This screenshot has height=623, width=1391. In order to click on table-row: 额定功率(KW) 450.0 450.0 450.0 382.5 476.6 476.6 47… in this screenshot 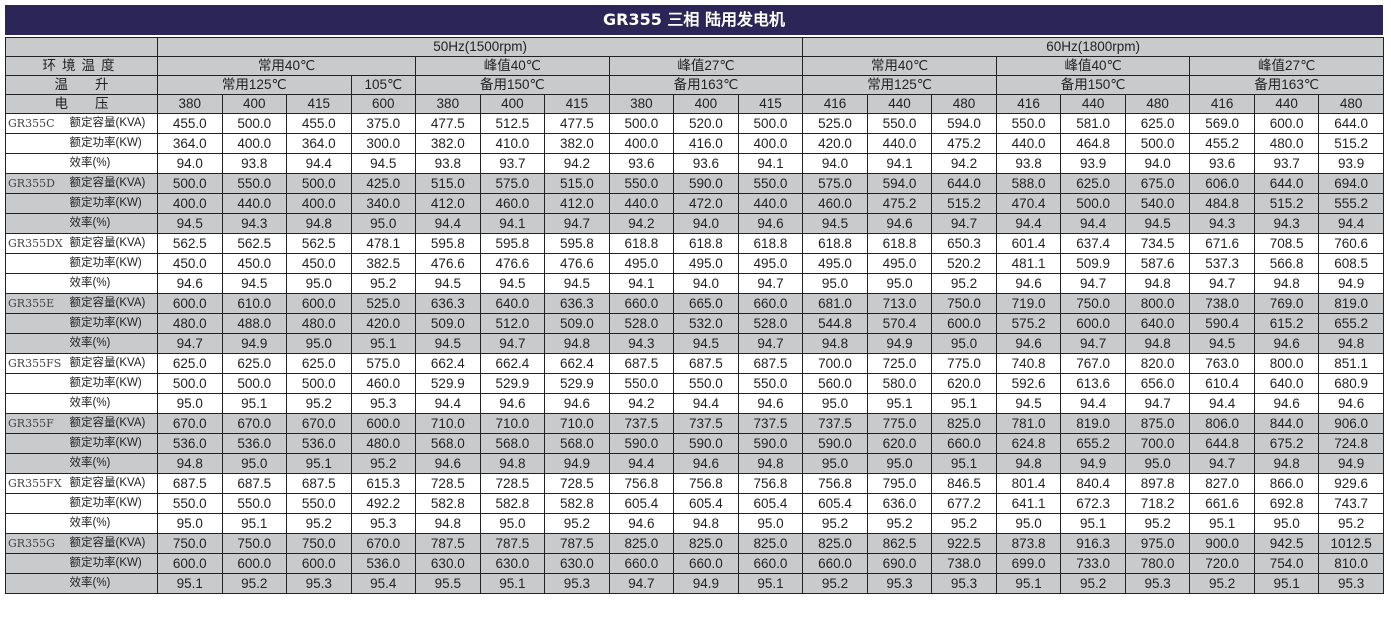, I will do `click(694, 263)`.